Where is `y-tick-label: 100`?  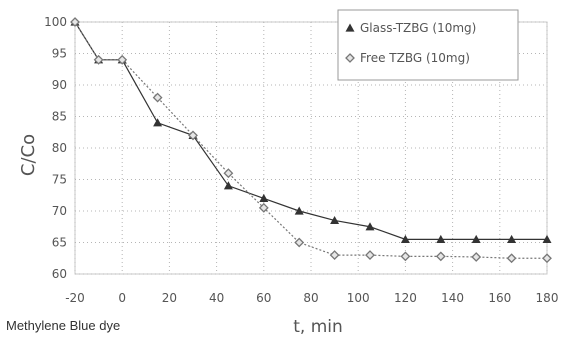 y-tick-label: 100 is located at coordinates (55, 22).